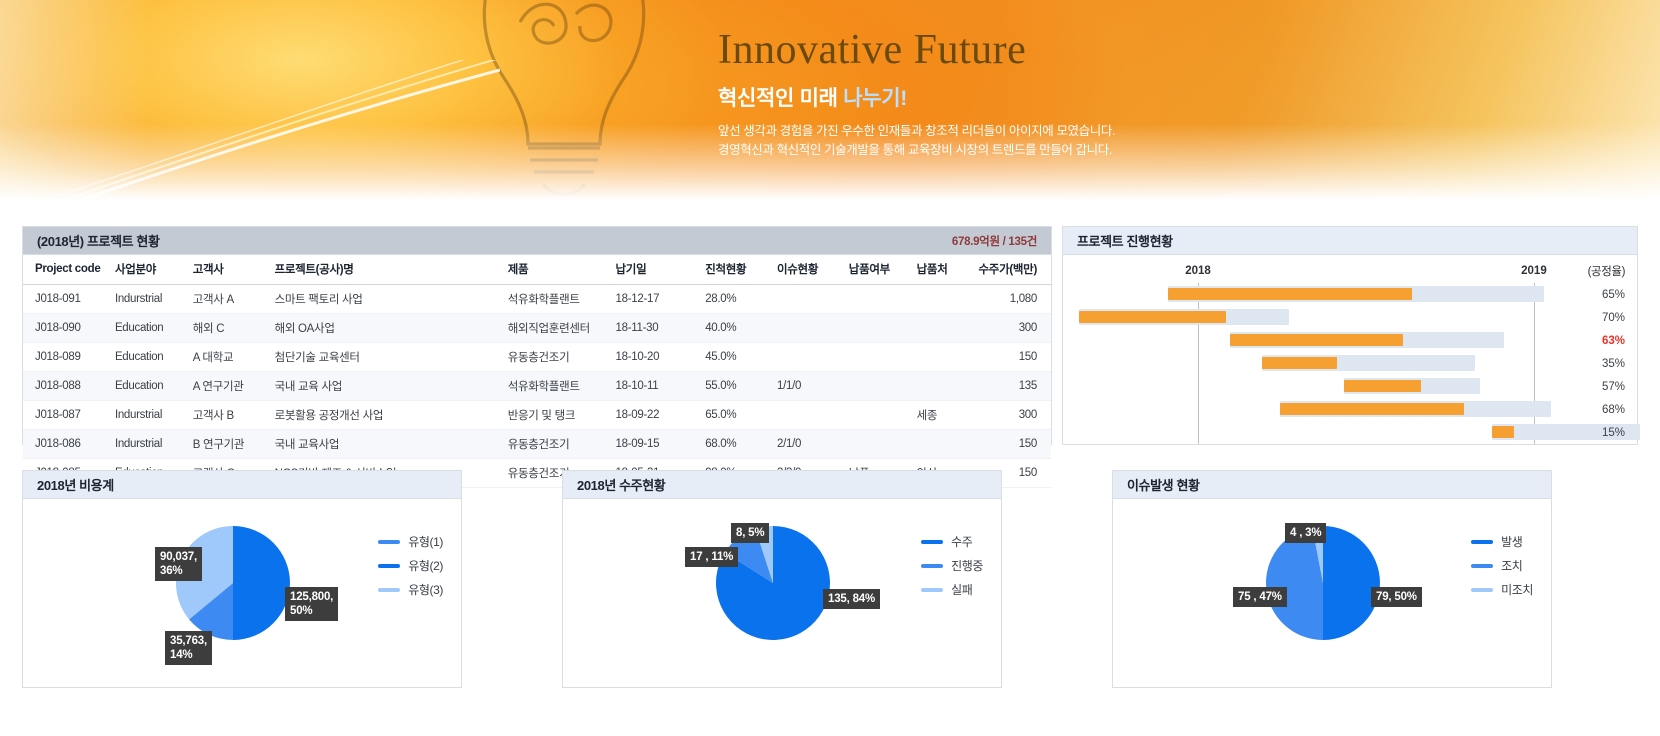 This screenshot has height=736, width=1660. What do you see at coordinates (1012, 415) in the screenshot?
I see `cell-order-price: 300` at bounding box center [1012, 415].